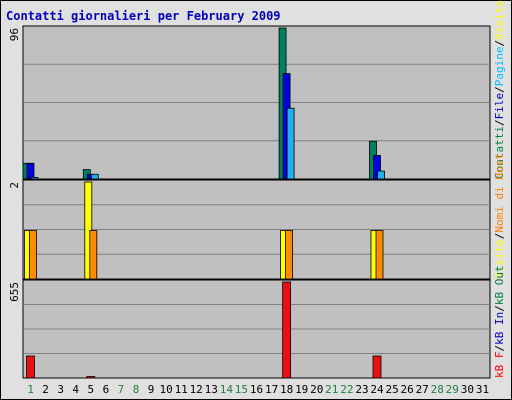  What do you see at coordinates (143, 16) in the screenshot?
I see `chart-title: Contatti giornalieri per February 2009` at bounding box center [143, 16].